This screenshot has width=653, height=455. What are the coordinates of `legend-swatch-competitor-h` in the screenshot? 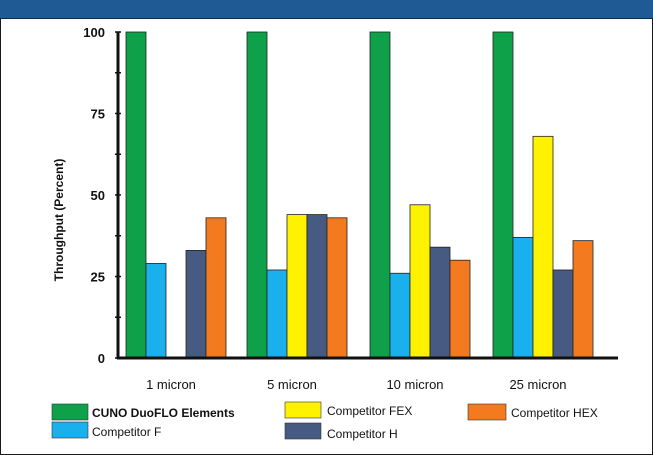 It's located at (303, 431).